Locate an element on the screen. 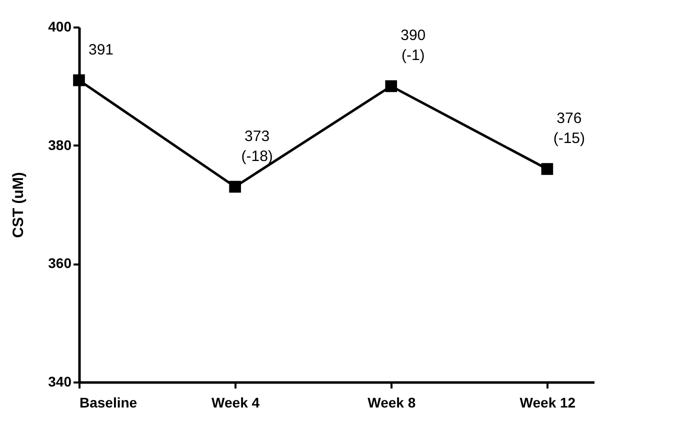 This screenshot has height=422, width=678. y-tick-label: 400 is located at coordinates (60, 26).